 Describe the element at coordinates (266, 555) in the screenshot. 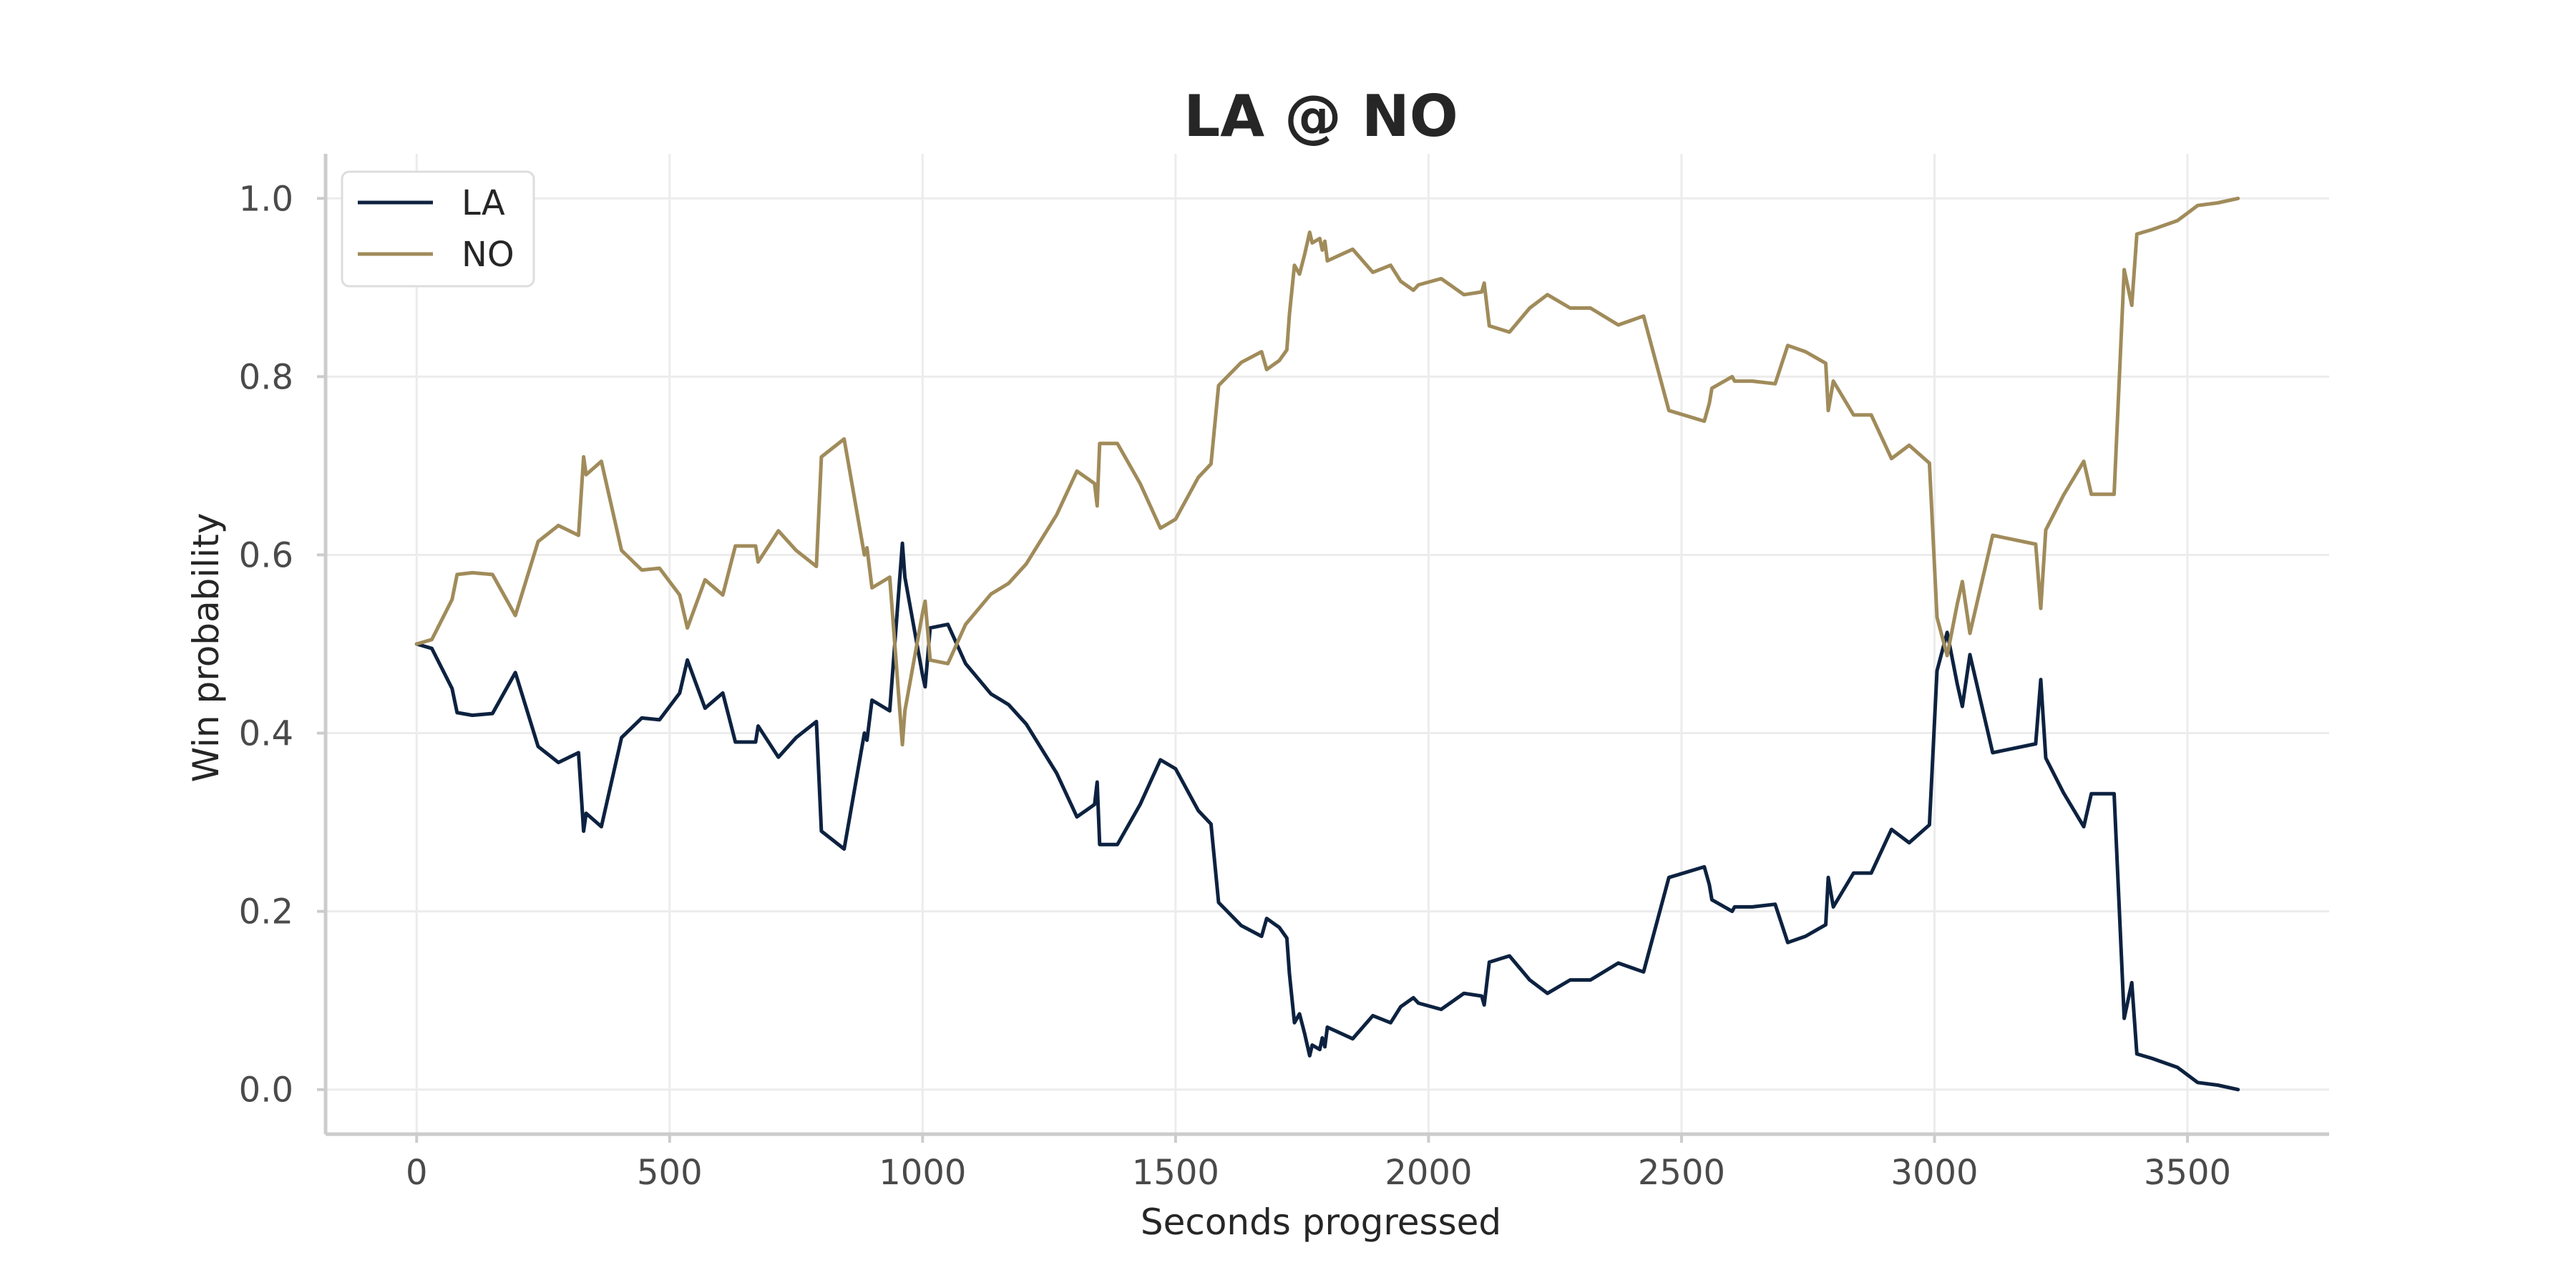

I see `y-tick-label: 0.6` at that location.